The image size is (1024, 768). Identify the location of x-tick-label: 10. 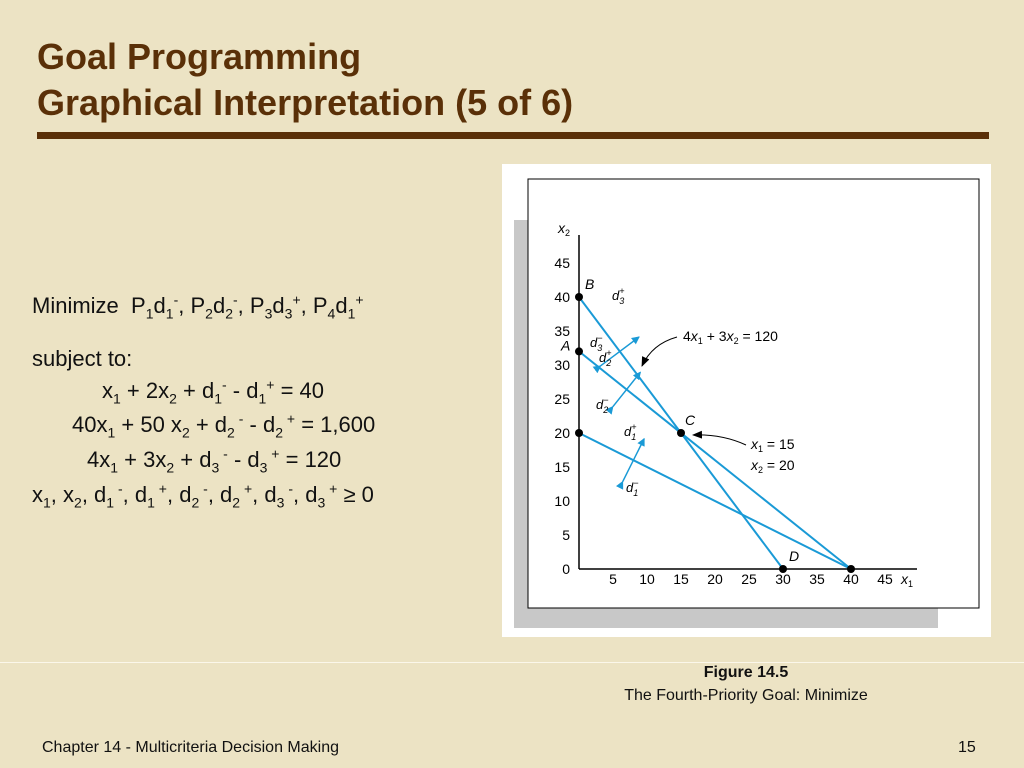
(647, 579).